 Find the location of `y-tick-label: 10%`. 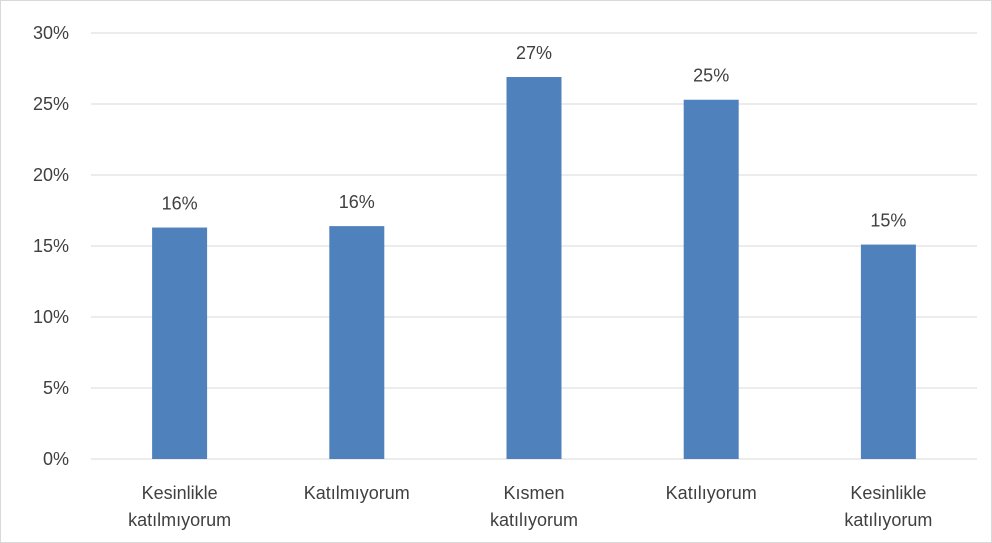

y-tick-label: 10% is located at coordinates (51, 317).